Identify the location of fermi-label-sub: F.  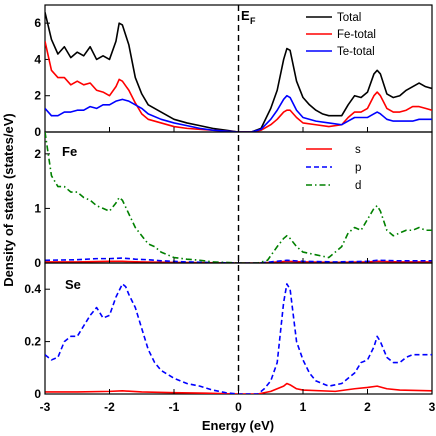
(253, 21).